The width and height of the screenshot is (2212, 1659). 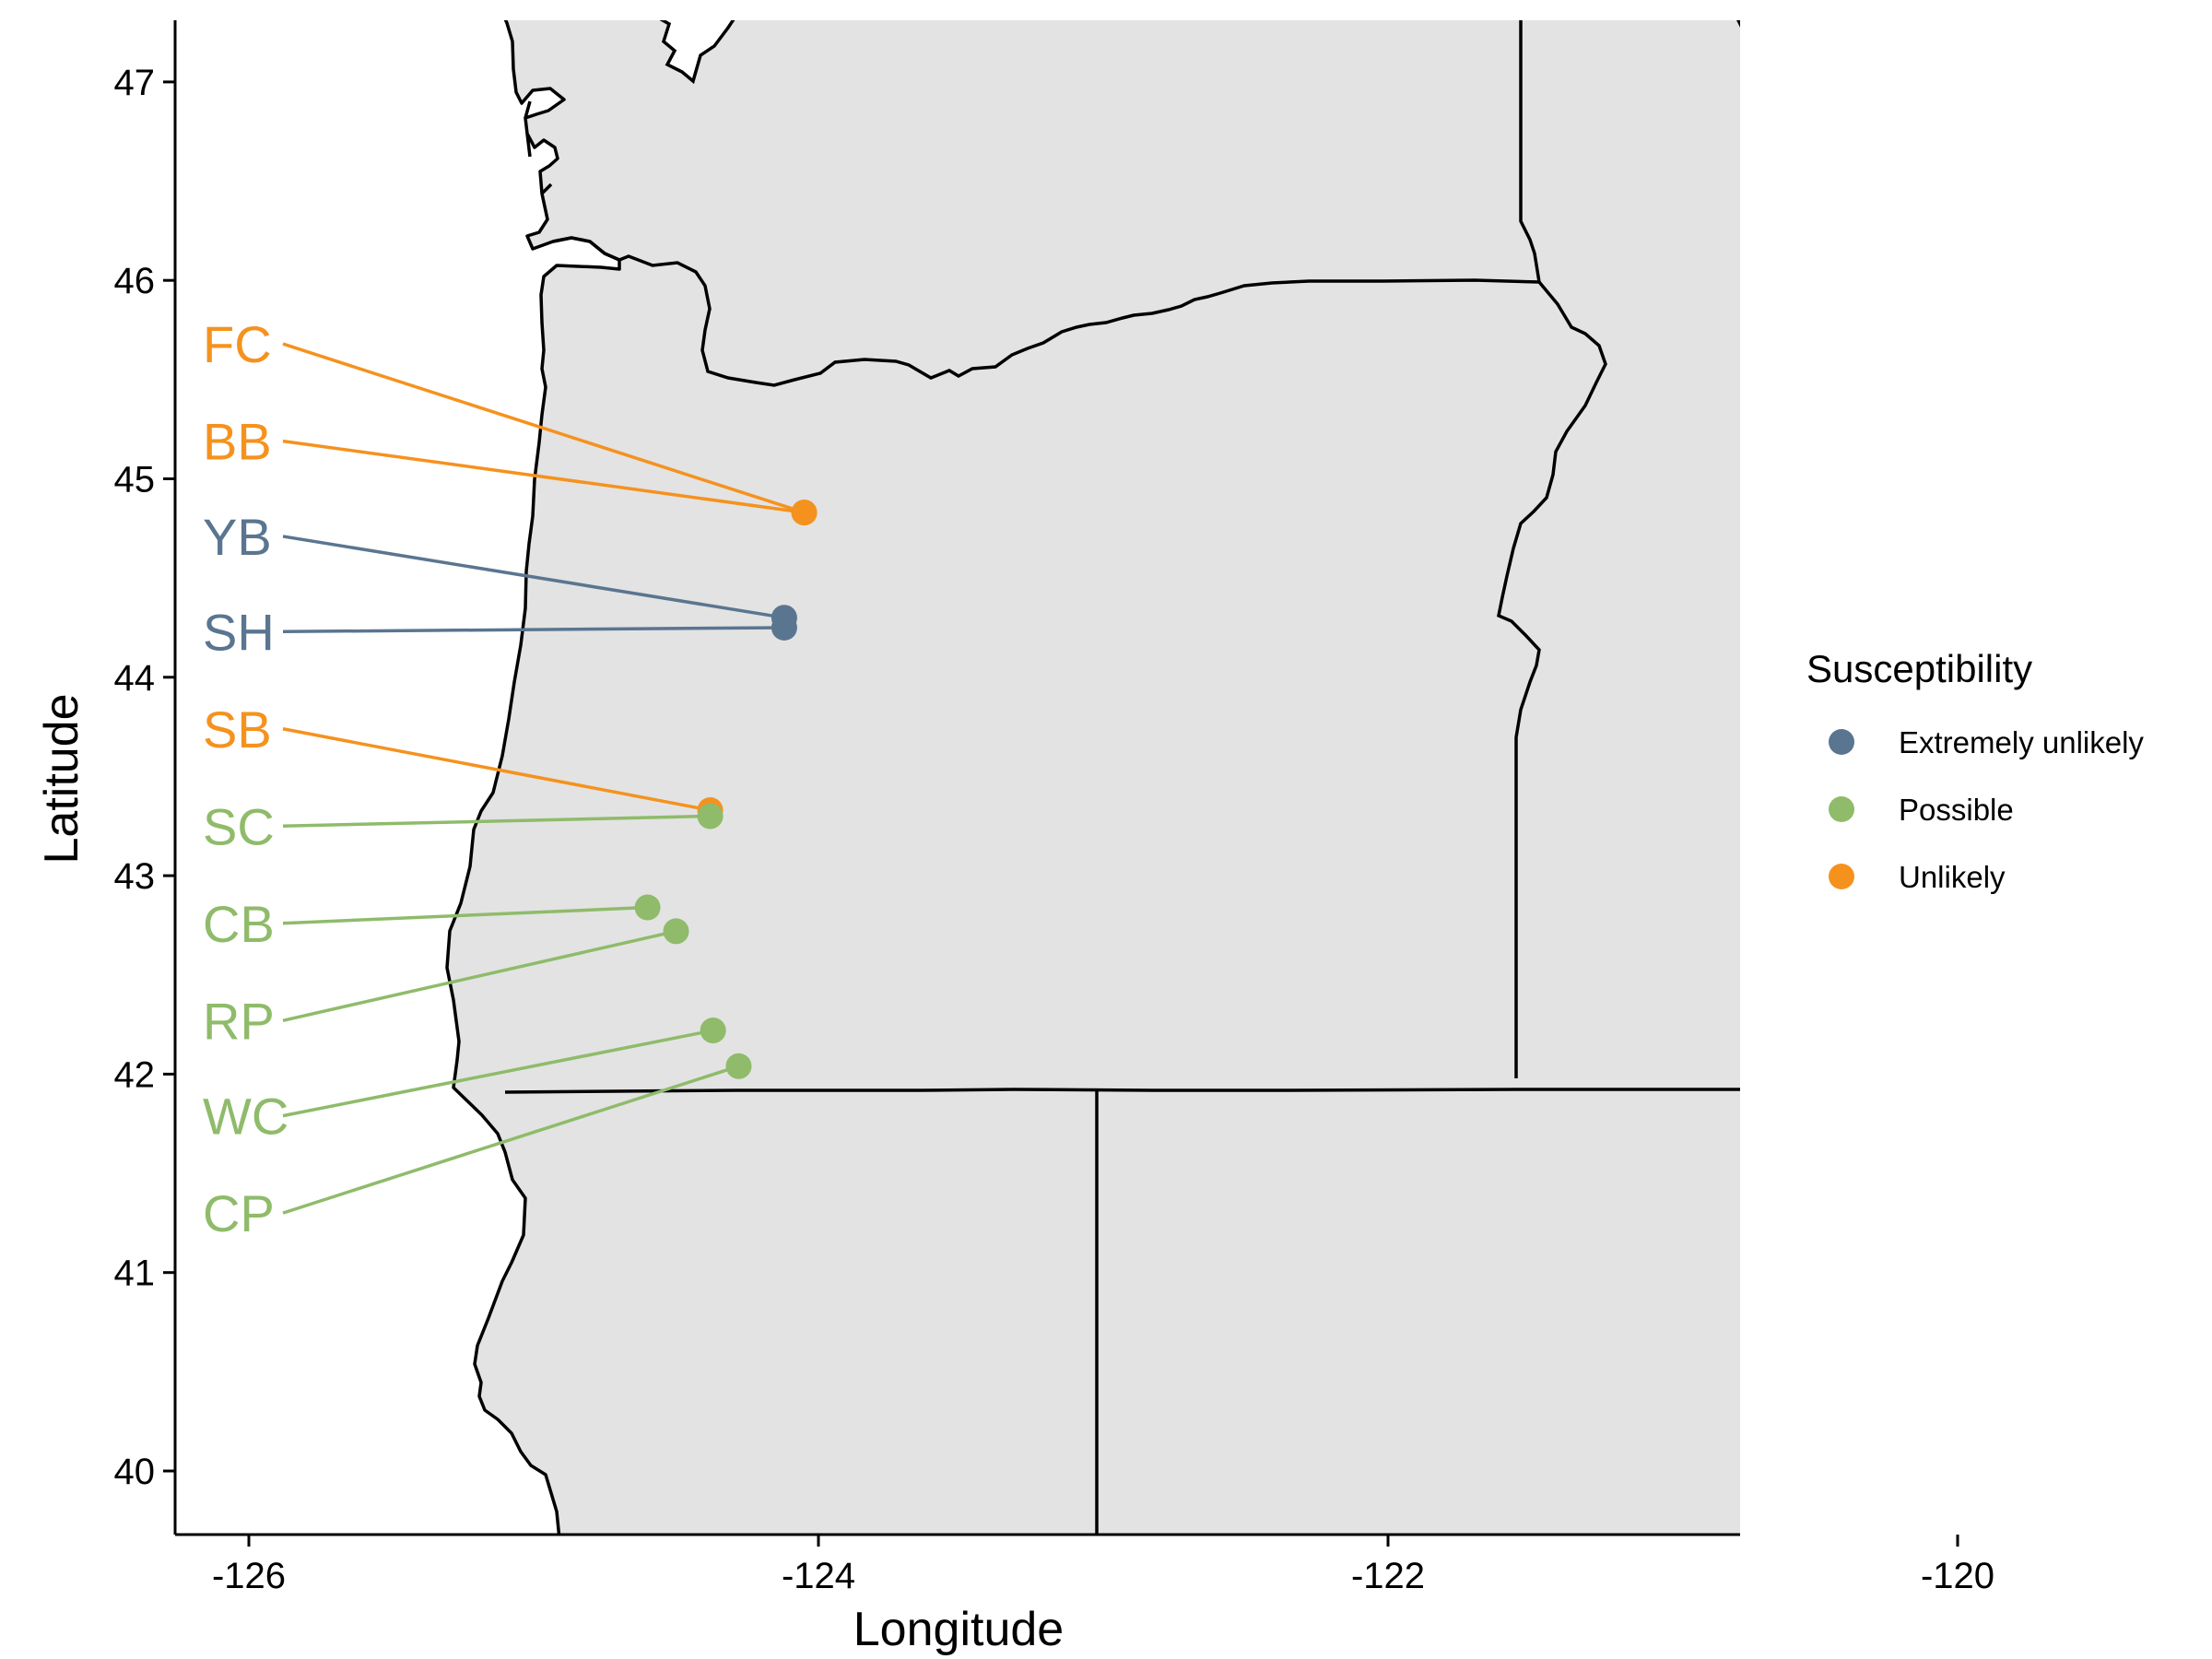 What do you see at coordinates (738, 1066) in the screenshot?
I see `site-point-cp` at bounding box center [738, 1066].